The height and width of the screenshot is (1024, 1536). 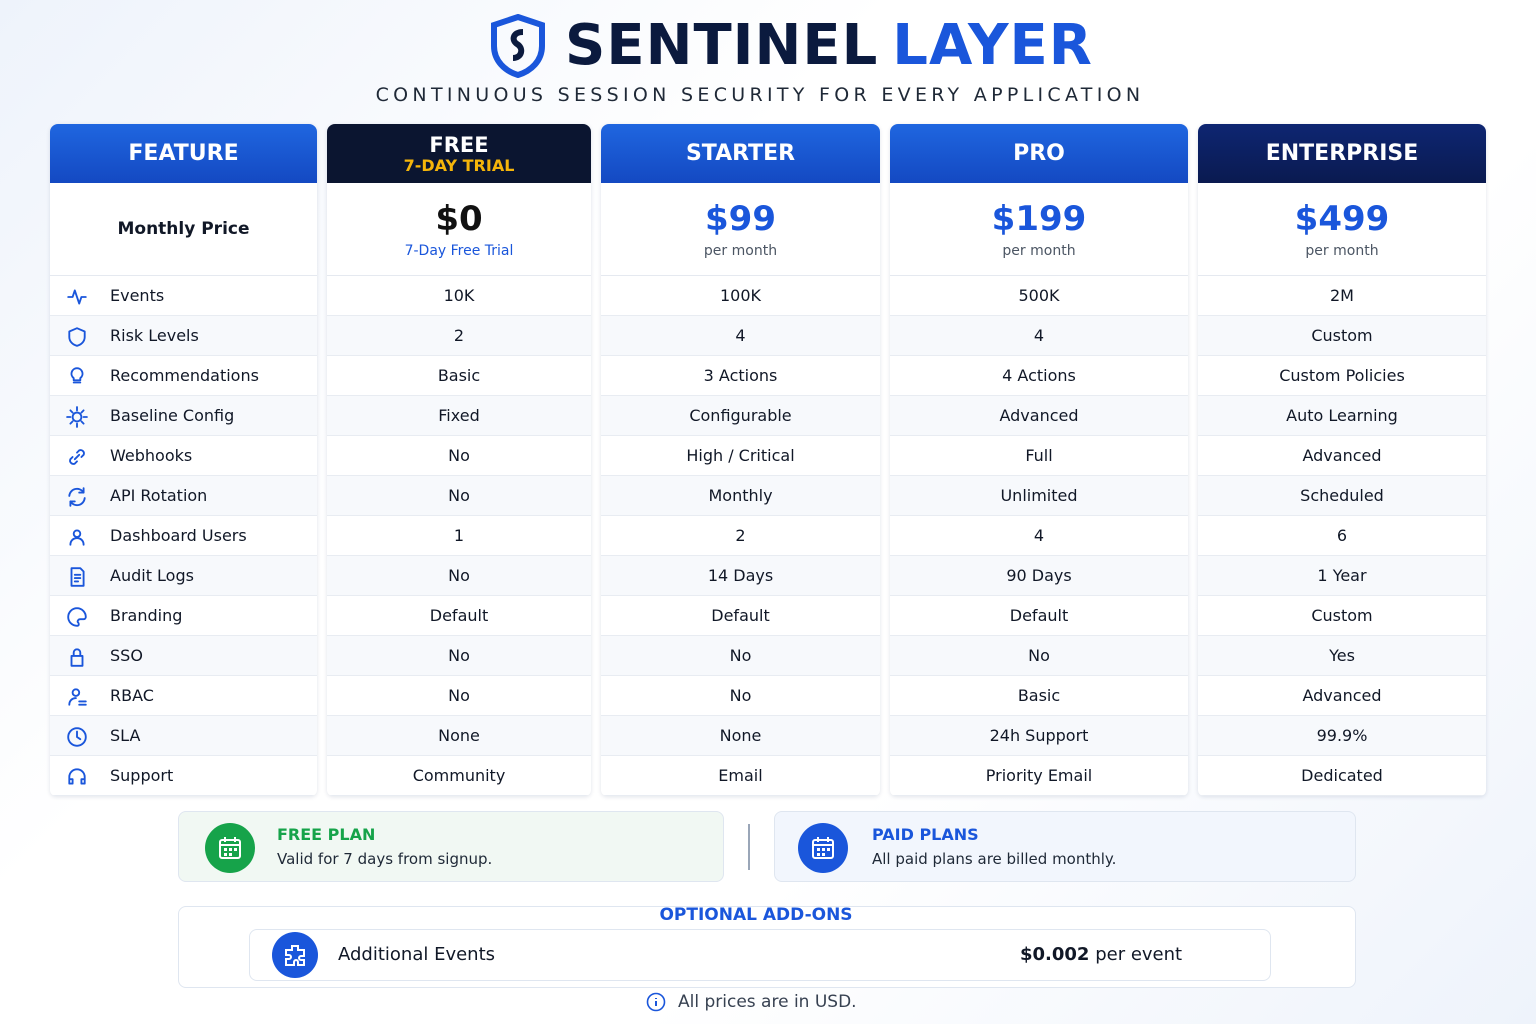 I want to click on value-cell: 2M, so click(x=1342, y=296).